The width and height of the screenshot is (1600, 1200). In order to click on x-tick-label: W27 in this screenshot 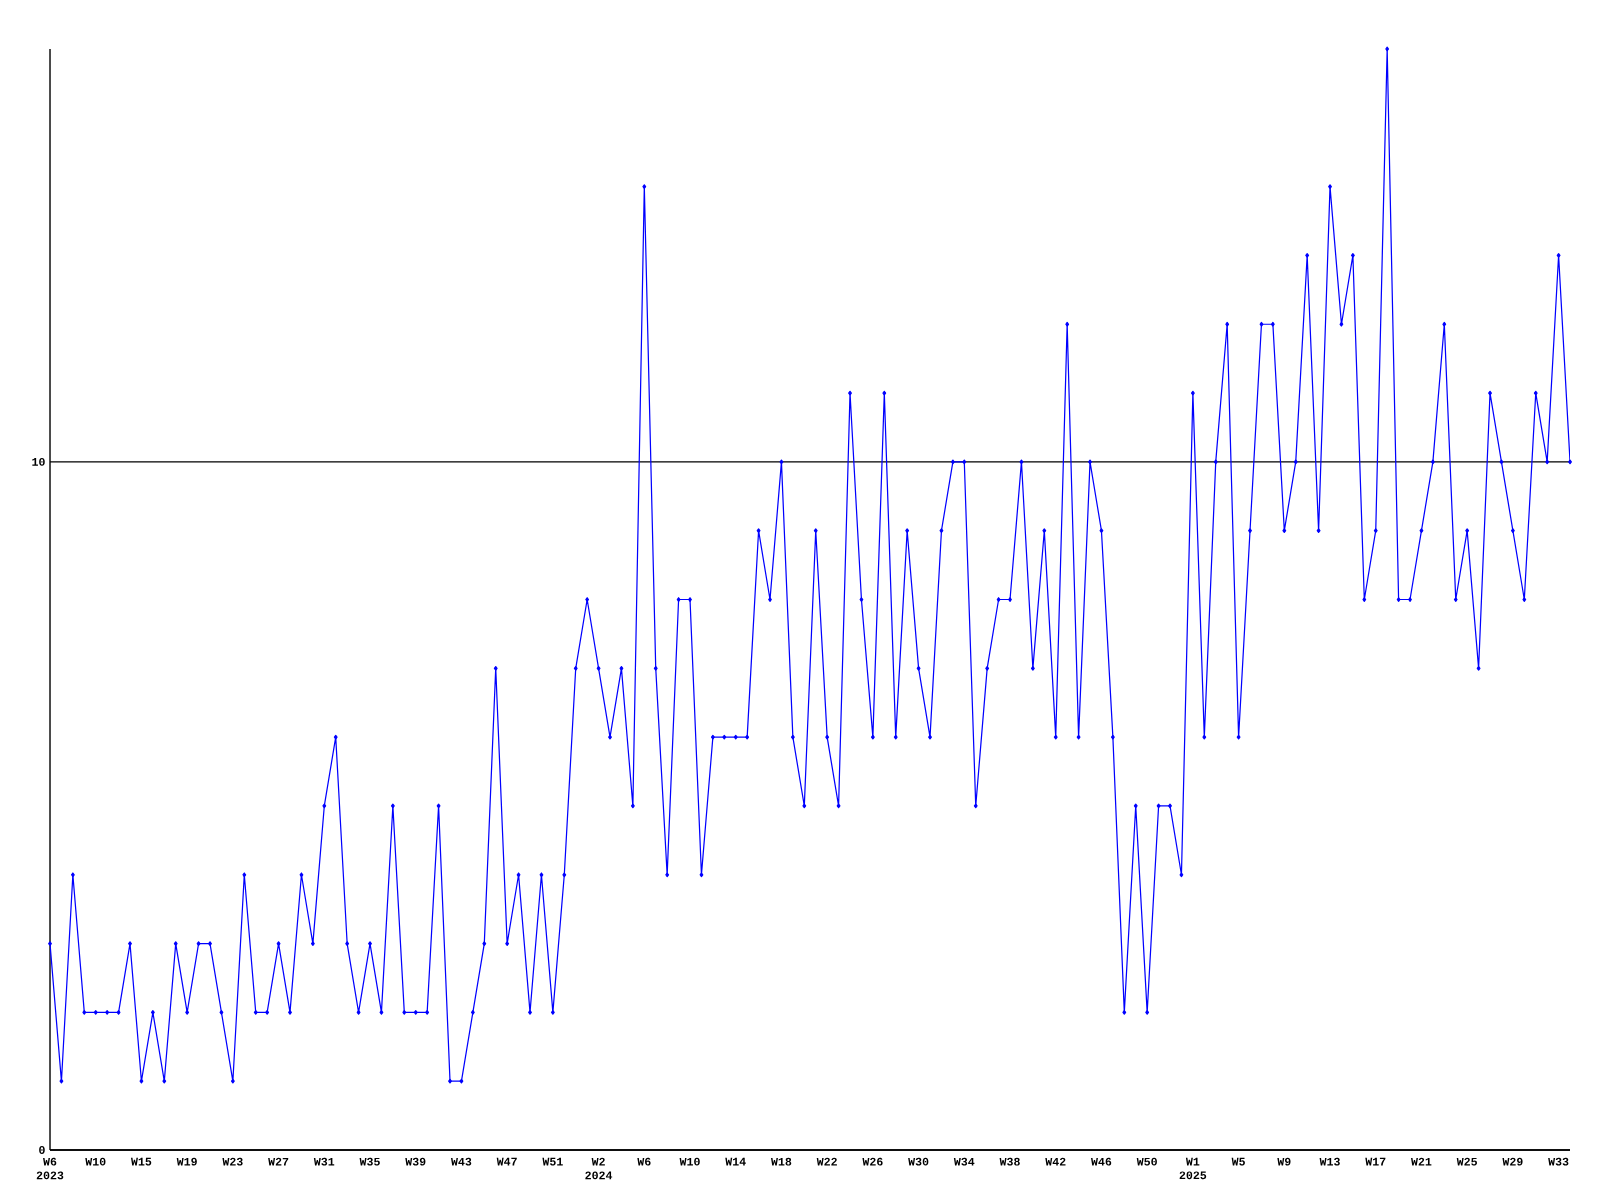, I will do `click(278, 1161)`.